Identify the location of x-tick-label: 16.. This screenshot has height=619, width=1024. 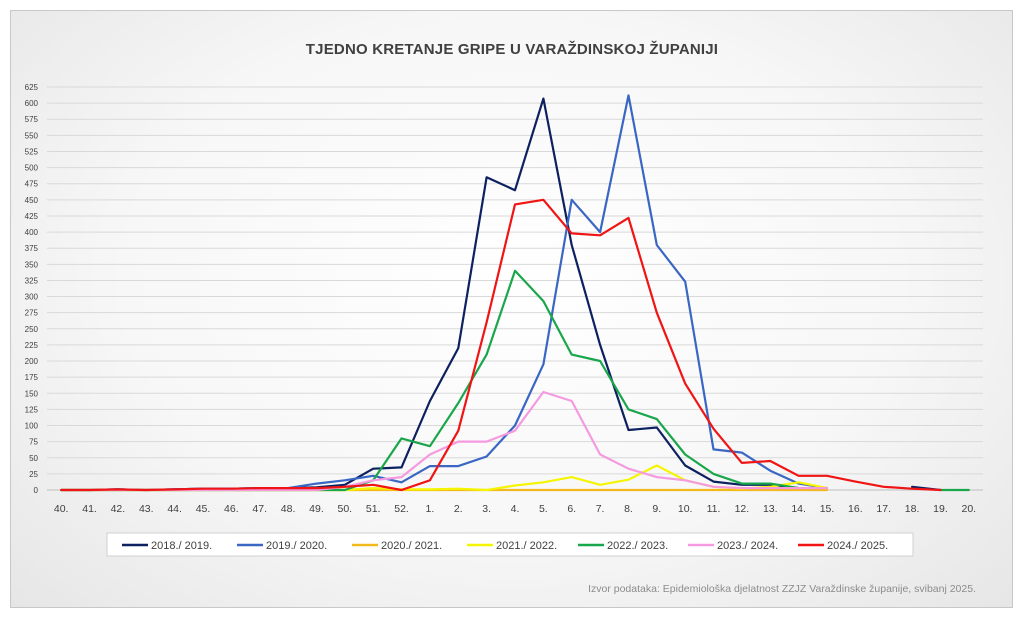
(855, 509).